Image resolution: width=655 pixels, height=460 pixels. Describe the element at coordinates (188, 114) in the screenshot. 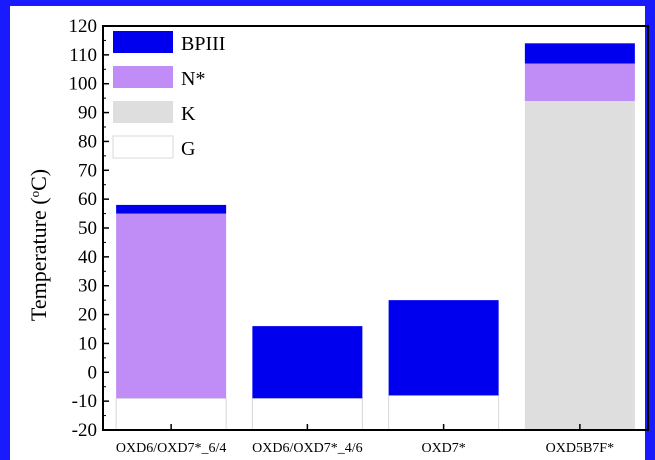

I see `legend-label-k: K` at that location.